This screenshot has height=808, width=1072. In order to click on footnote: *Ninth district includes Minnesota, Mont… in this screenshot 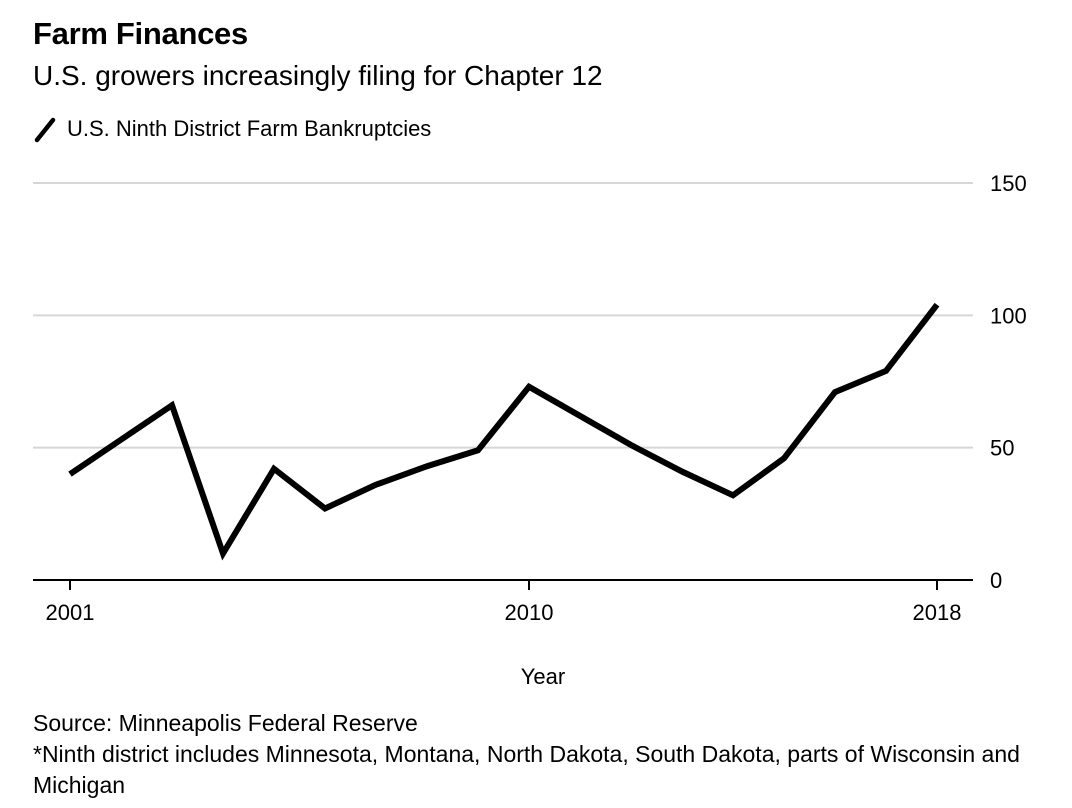, I will do `click(526, 769)`.